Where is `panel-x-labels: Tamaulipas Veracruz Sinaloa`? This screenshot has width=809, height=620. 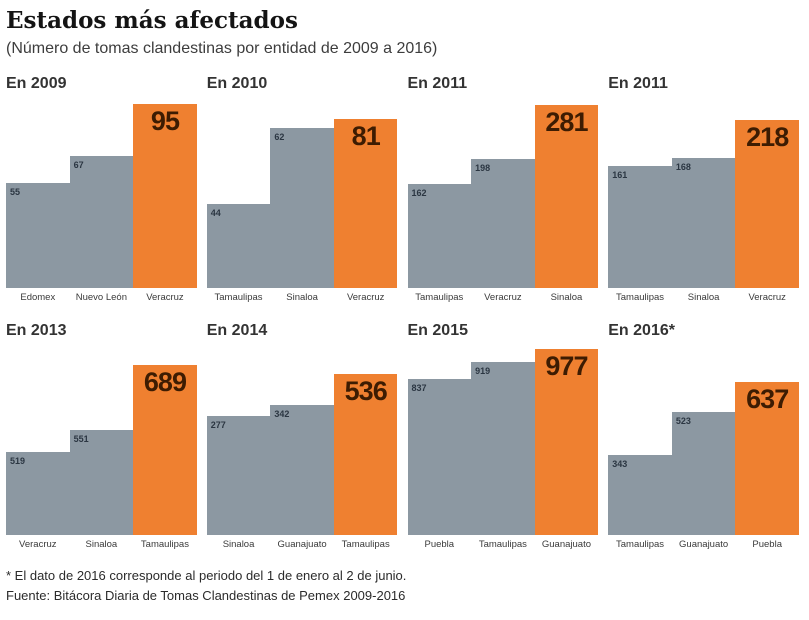 panel-x-labels: Tamaulipas Veracruz Sinaloa is located at coordinates (503, 297).